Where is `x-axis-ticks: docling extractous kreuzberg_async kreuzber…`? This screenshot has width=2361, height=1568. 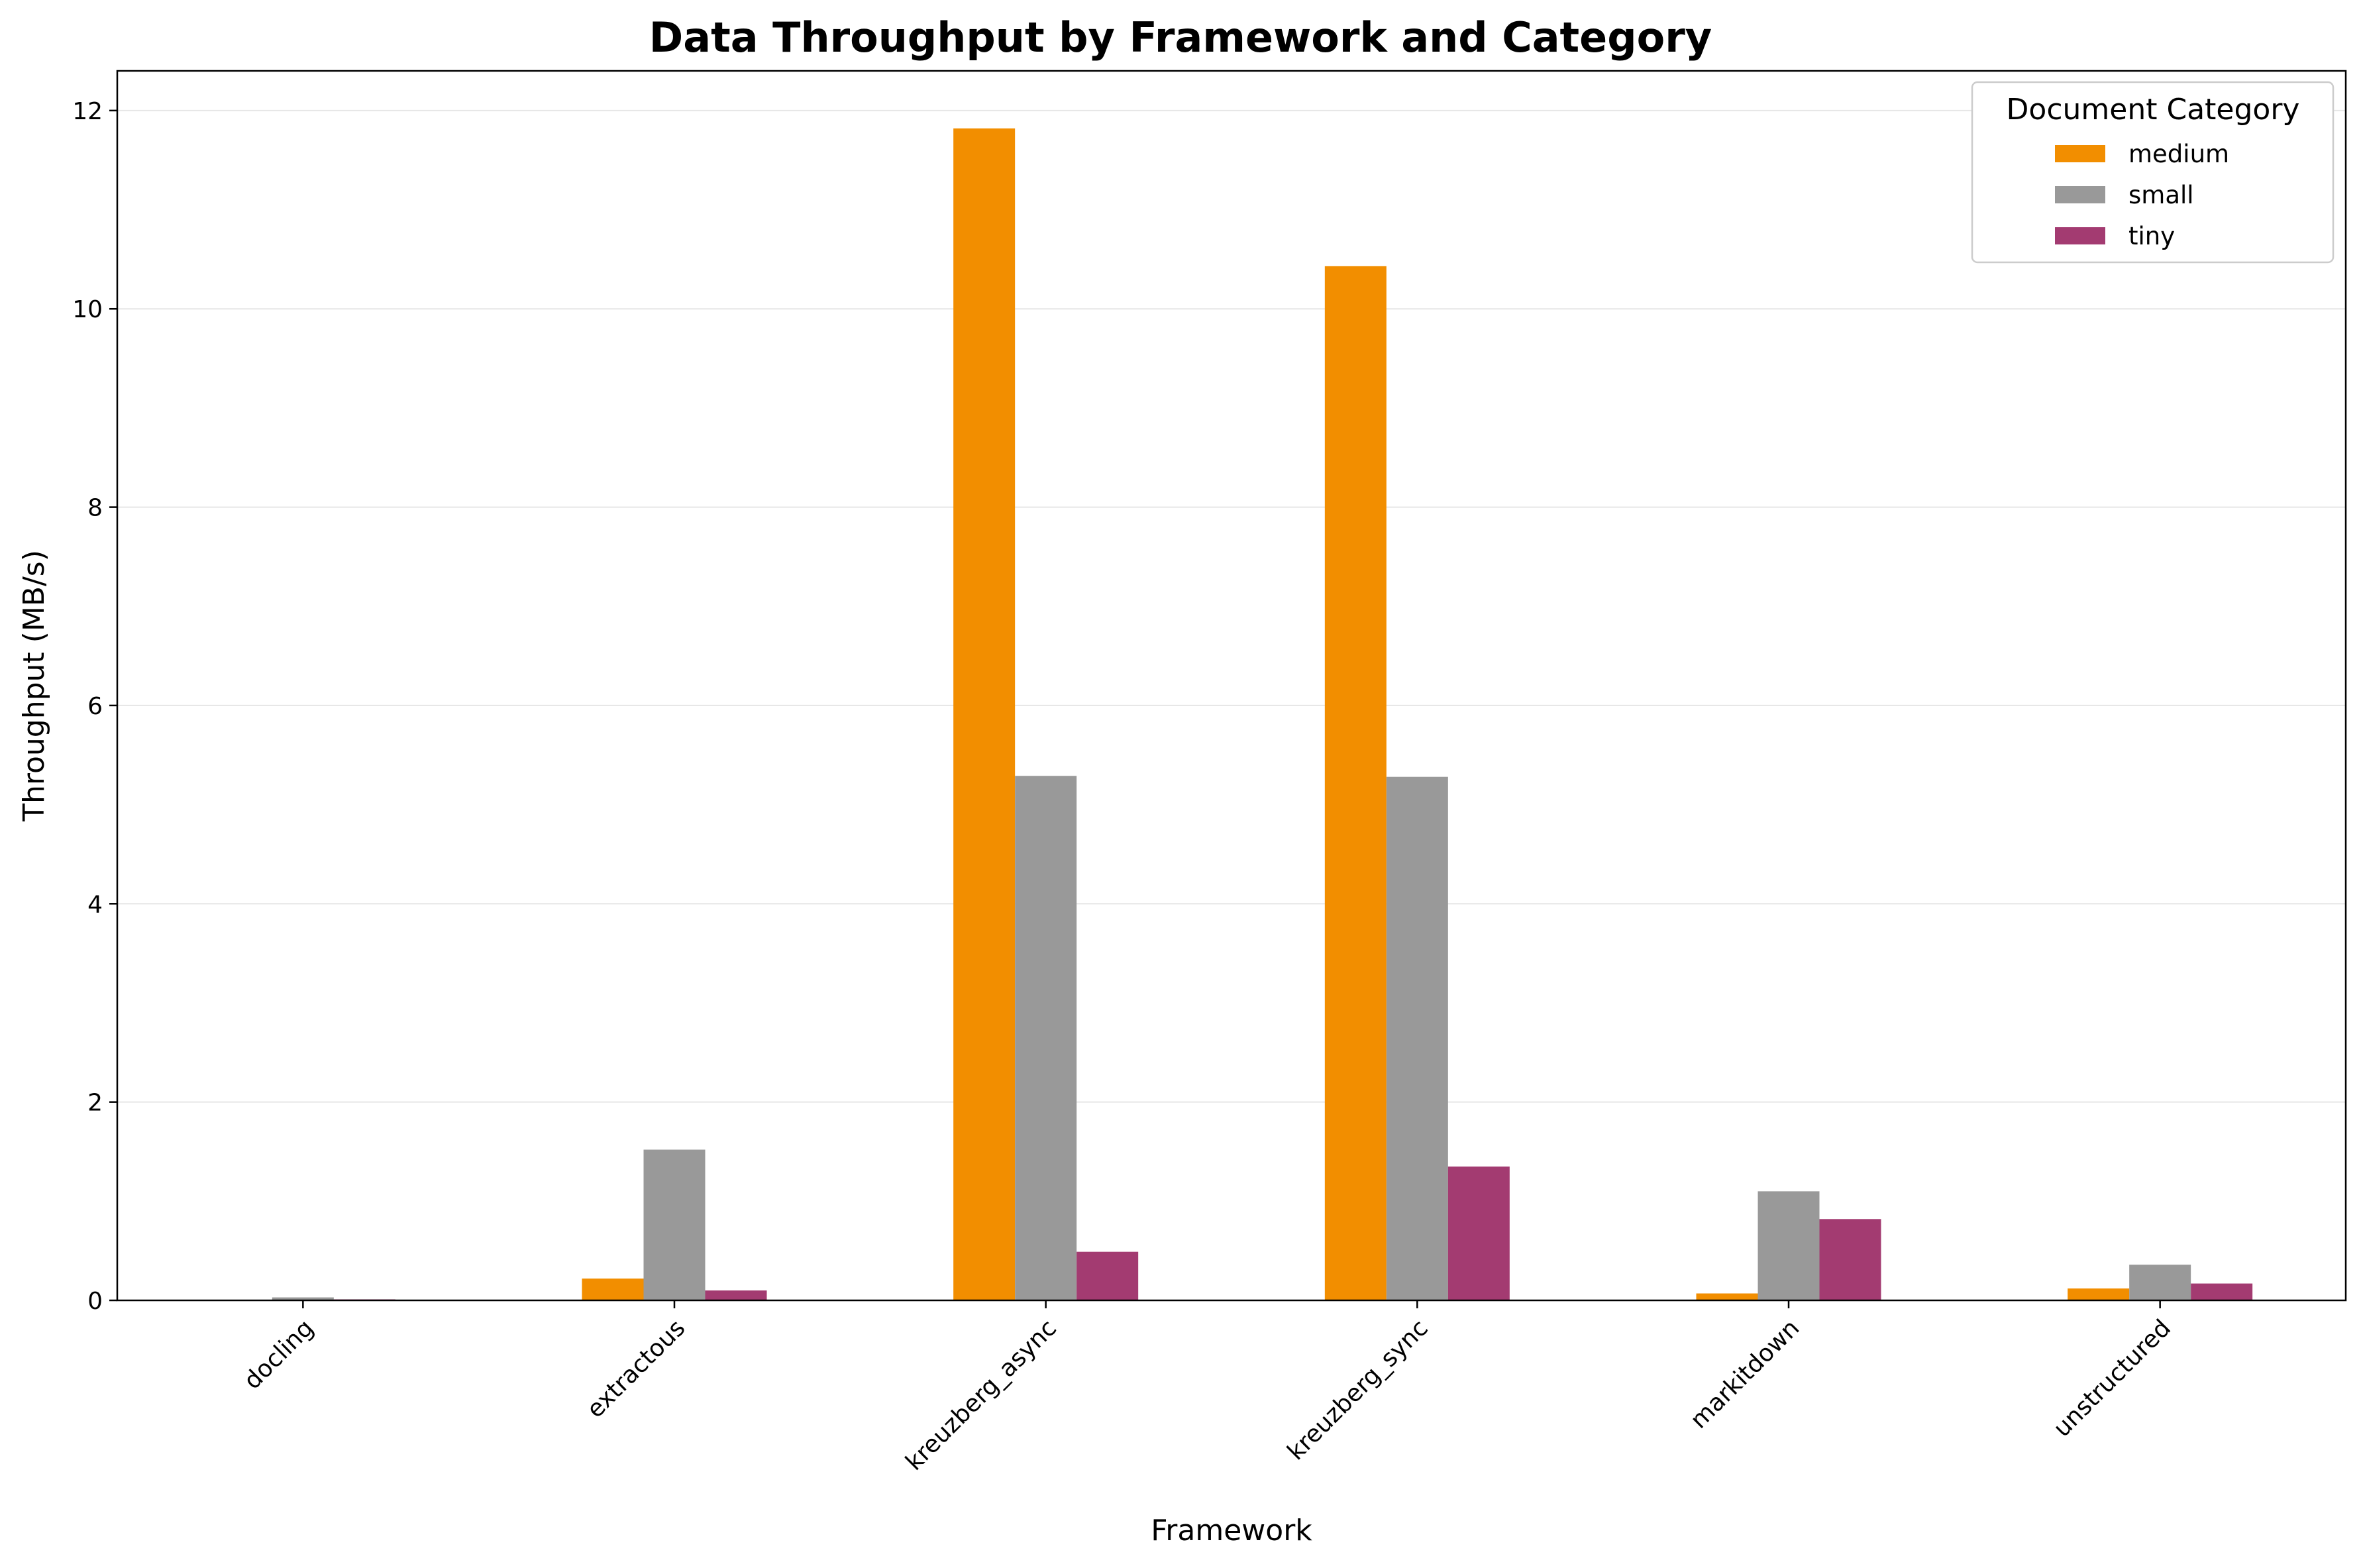 x-axis-ticks: docling extractous kreuzberg_async kreuzber… is located at coordinates (1207, 1388).